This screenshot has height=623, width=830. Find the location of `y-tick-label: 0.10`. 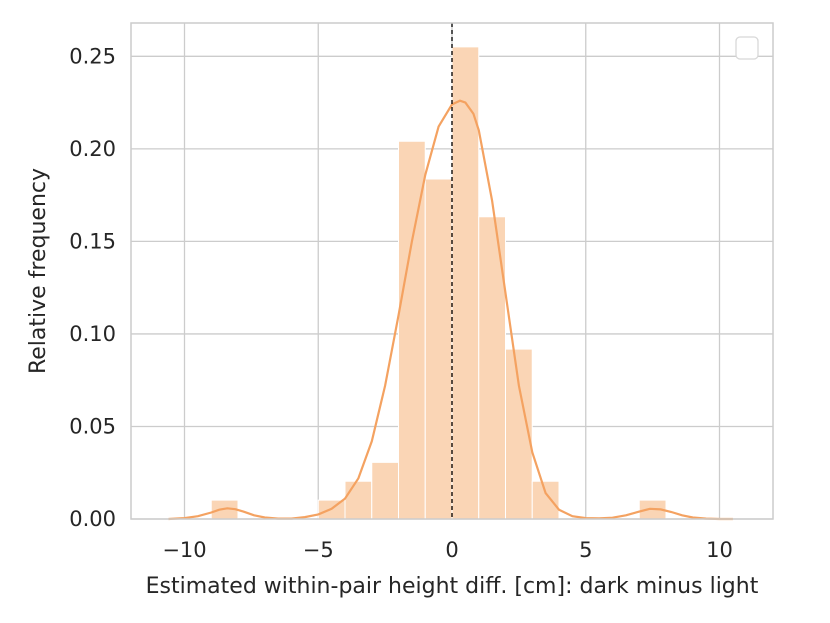

y-tick-label: 0.10 is located at coordinates (92, 334).